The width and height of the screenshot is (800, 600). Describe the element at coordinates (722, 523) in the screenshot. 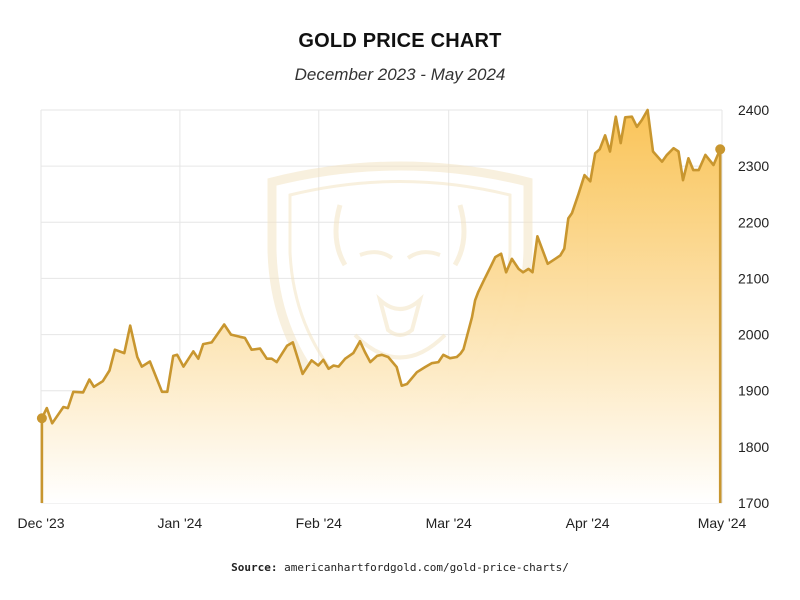

I see `x-tick-label: May '24` at that location.